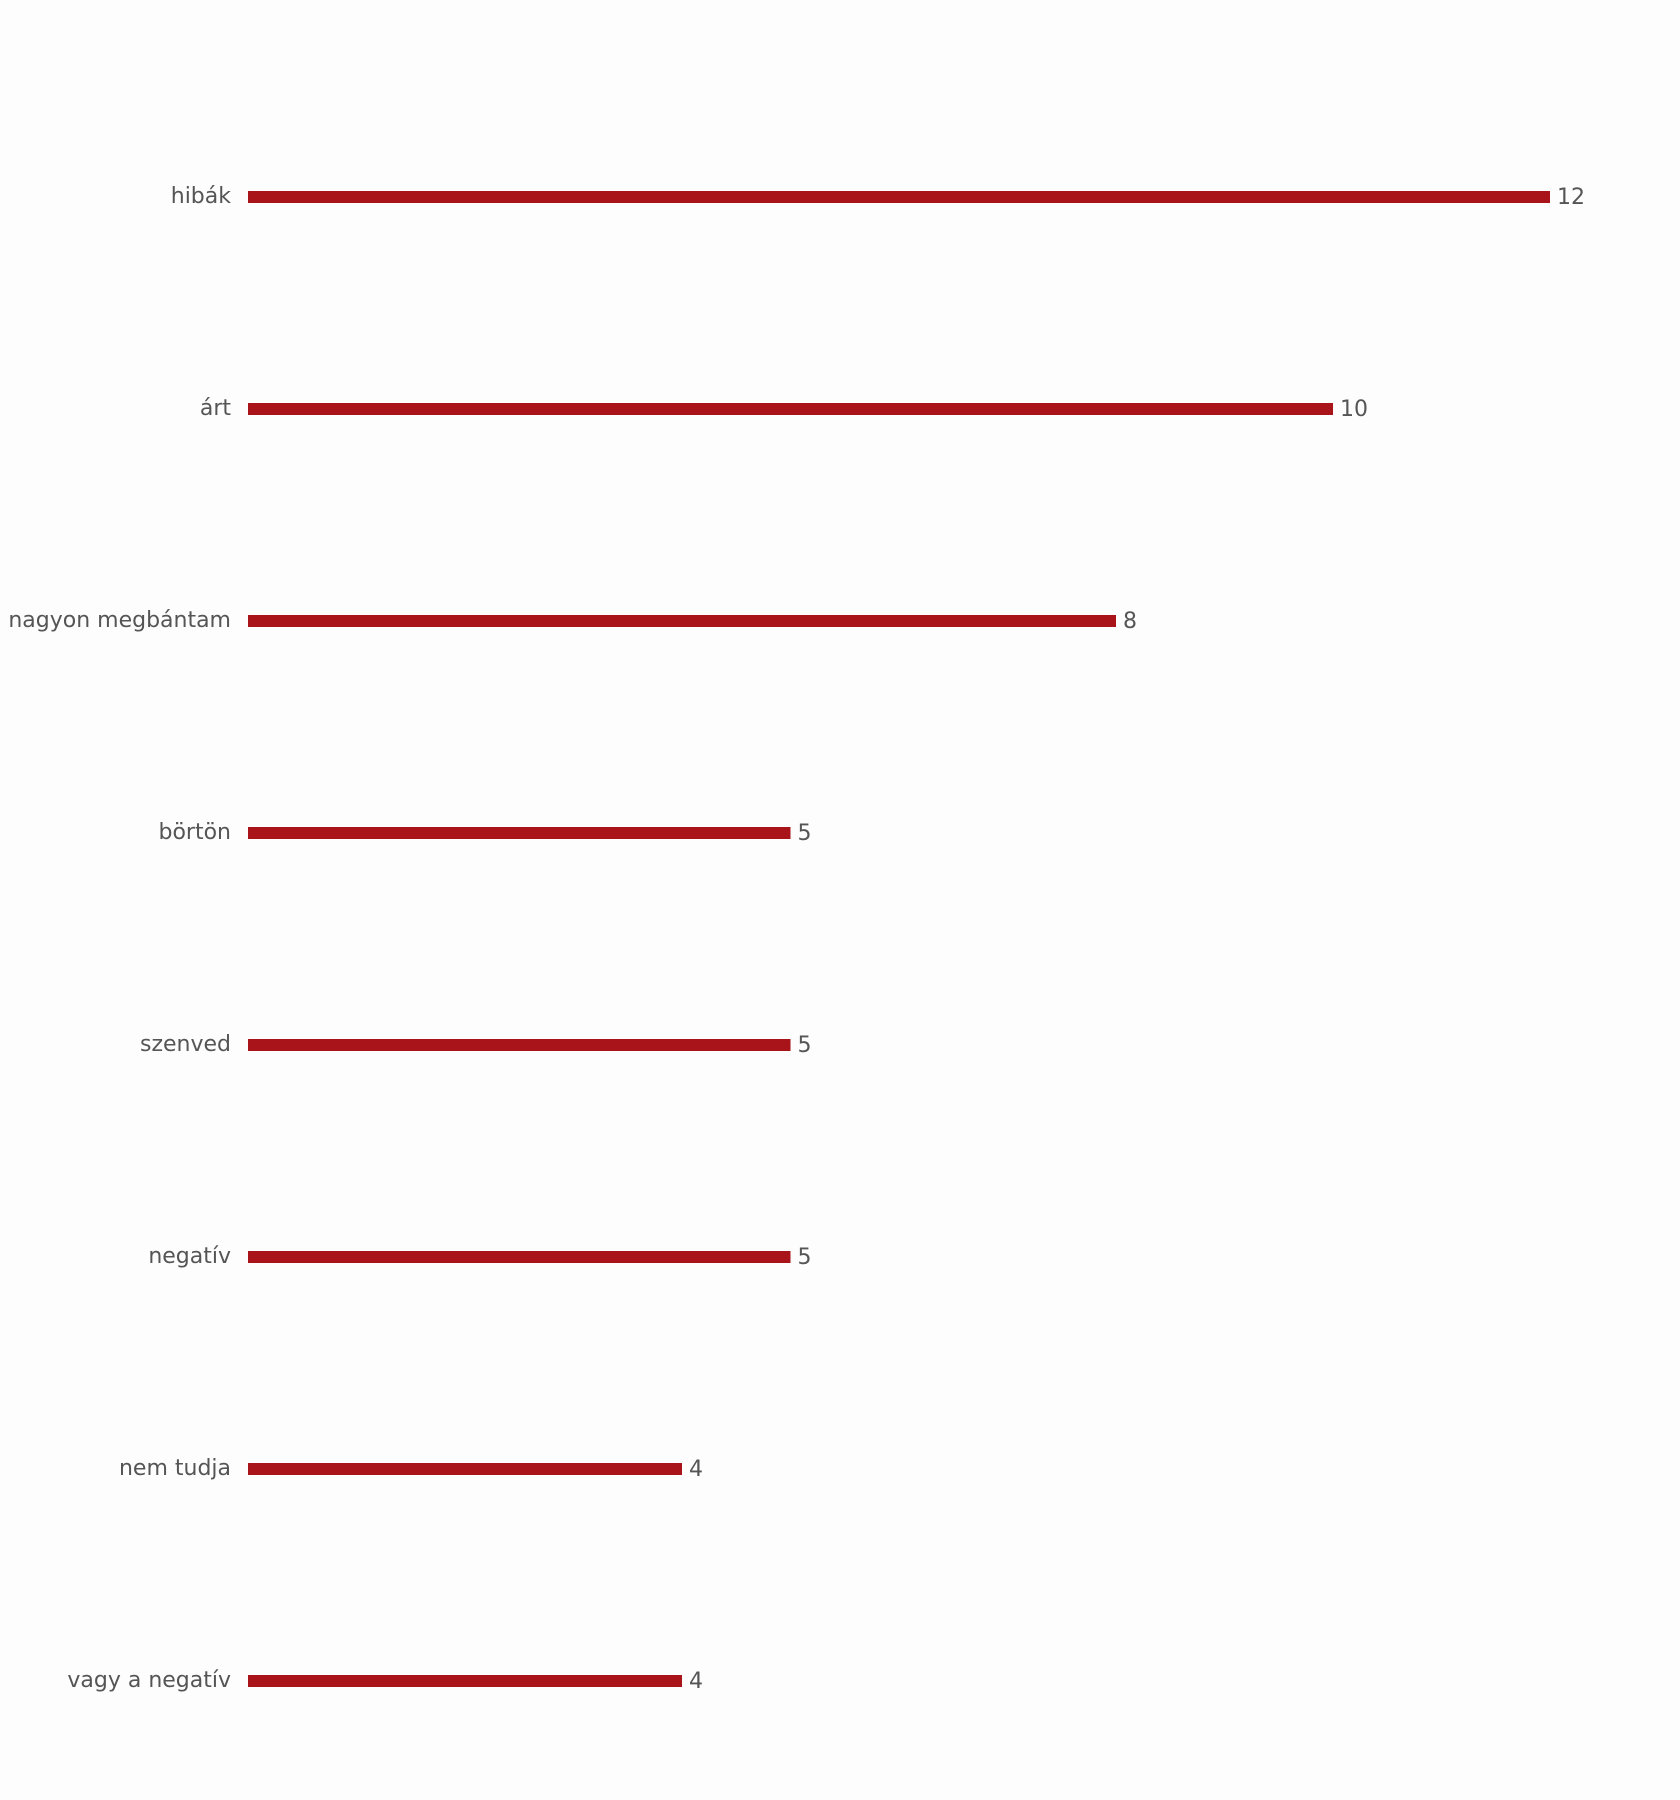 This screenshot has width=1680, height=1800. Describe the element at coordinates (185, 1044) in the screenshot. I see `category-label: szenved` at that location.